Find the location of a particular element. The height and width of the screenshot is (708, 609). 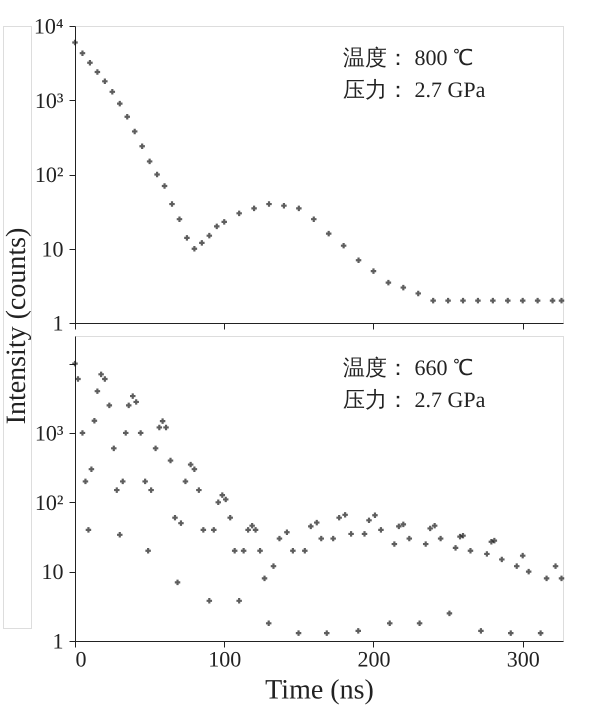

x-axis-title: Time (ns) is located at coordinates (319, 690).